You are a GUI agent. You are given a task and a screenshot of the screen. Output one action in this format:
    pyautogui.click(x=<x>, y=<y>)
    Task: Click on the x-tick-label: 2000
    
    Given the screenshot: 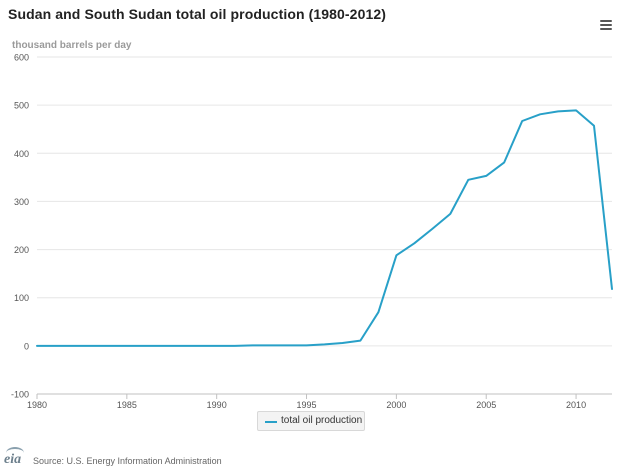 What is the action you would take?
    pyautogui.click(x=396, y=405)
    